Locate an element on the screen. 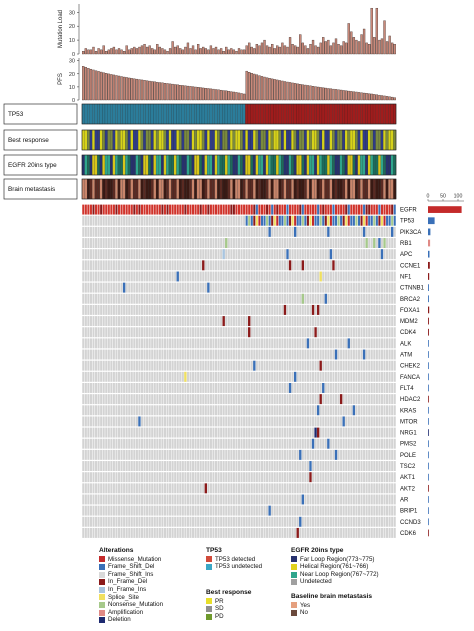 This screenshot has height=631, width=474. freq-bar is located at coordinates (429, 254).